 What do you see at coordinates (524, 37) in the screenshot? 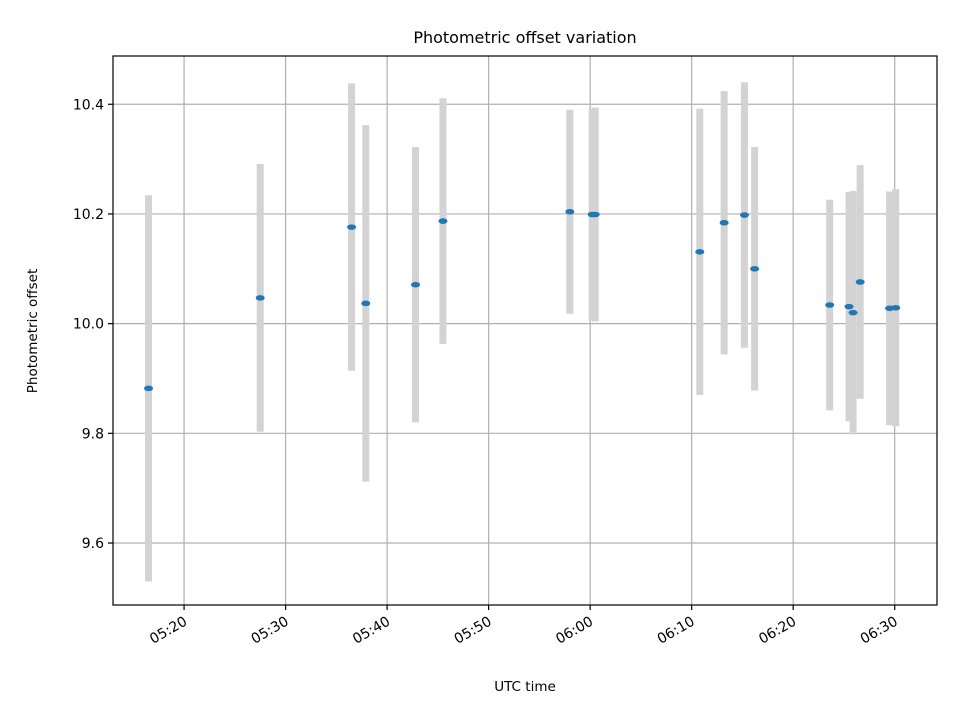
I see `chart-title: Photometric offset variation` at bounding box center [524, 37].